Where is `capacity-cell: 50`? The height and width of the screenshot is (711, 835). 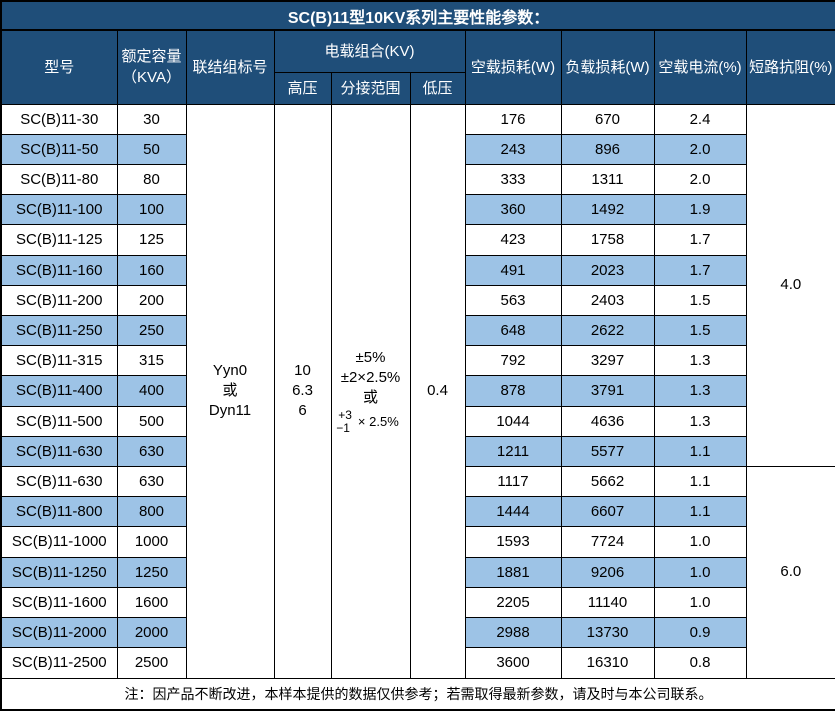
capacity-cell: 50 is located at coordinates (151, 149).